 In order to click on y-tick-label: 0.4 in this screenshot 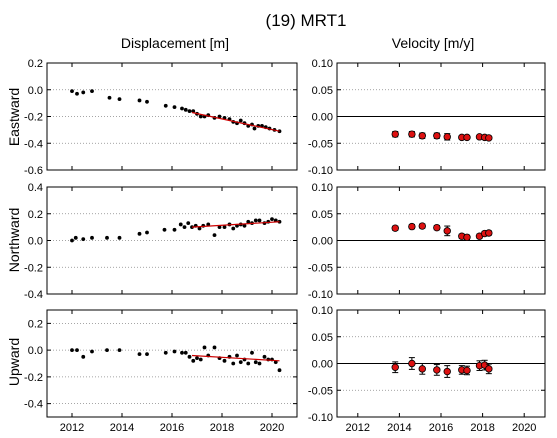, I will do `click(35, 188)`.